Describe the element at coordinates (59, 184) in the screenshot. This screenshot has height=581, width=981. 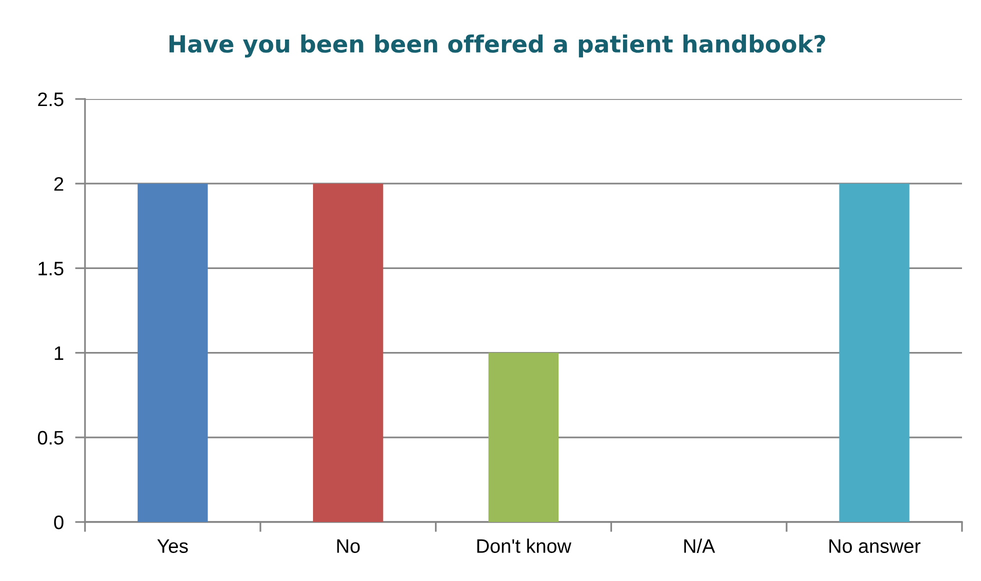
I see `y-tick-label: 2` at that location.